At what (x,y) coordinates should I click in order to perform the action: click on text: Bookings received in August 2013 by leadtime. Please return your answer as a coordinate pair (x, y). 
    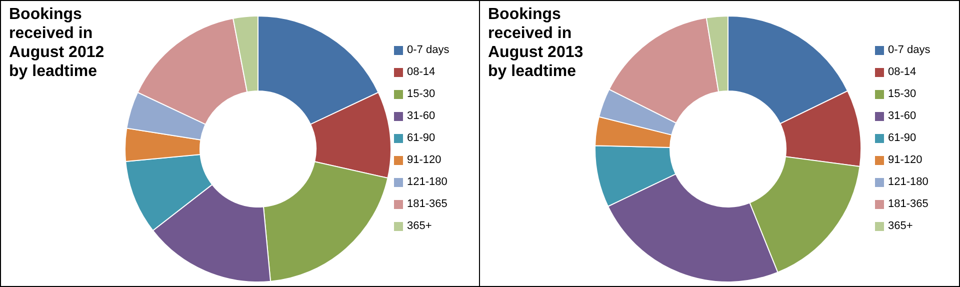
    Looking at the image, I should click on (536, 43).